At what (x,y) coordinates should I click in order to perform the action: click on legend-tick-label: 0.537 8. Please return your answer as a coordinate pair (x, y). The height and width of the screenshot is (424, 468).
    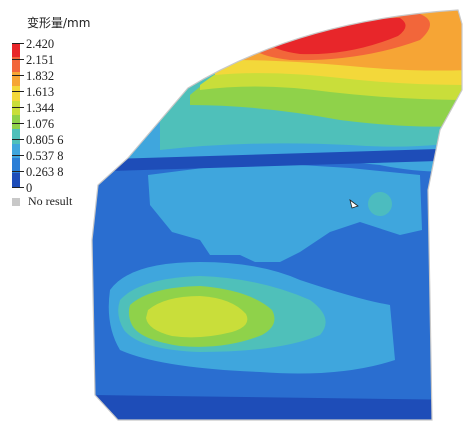
    Looking at the image, I should click on (45, 155).